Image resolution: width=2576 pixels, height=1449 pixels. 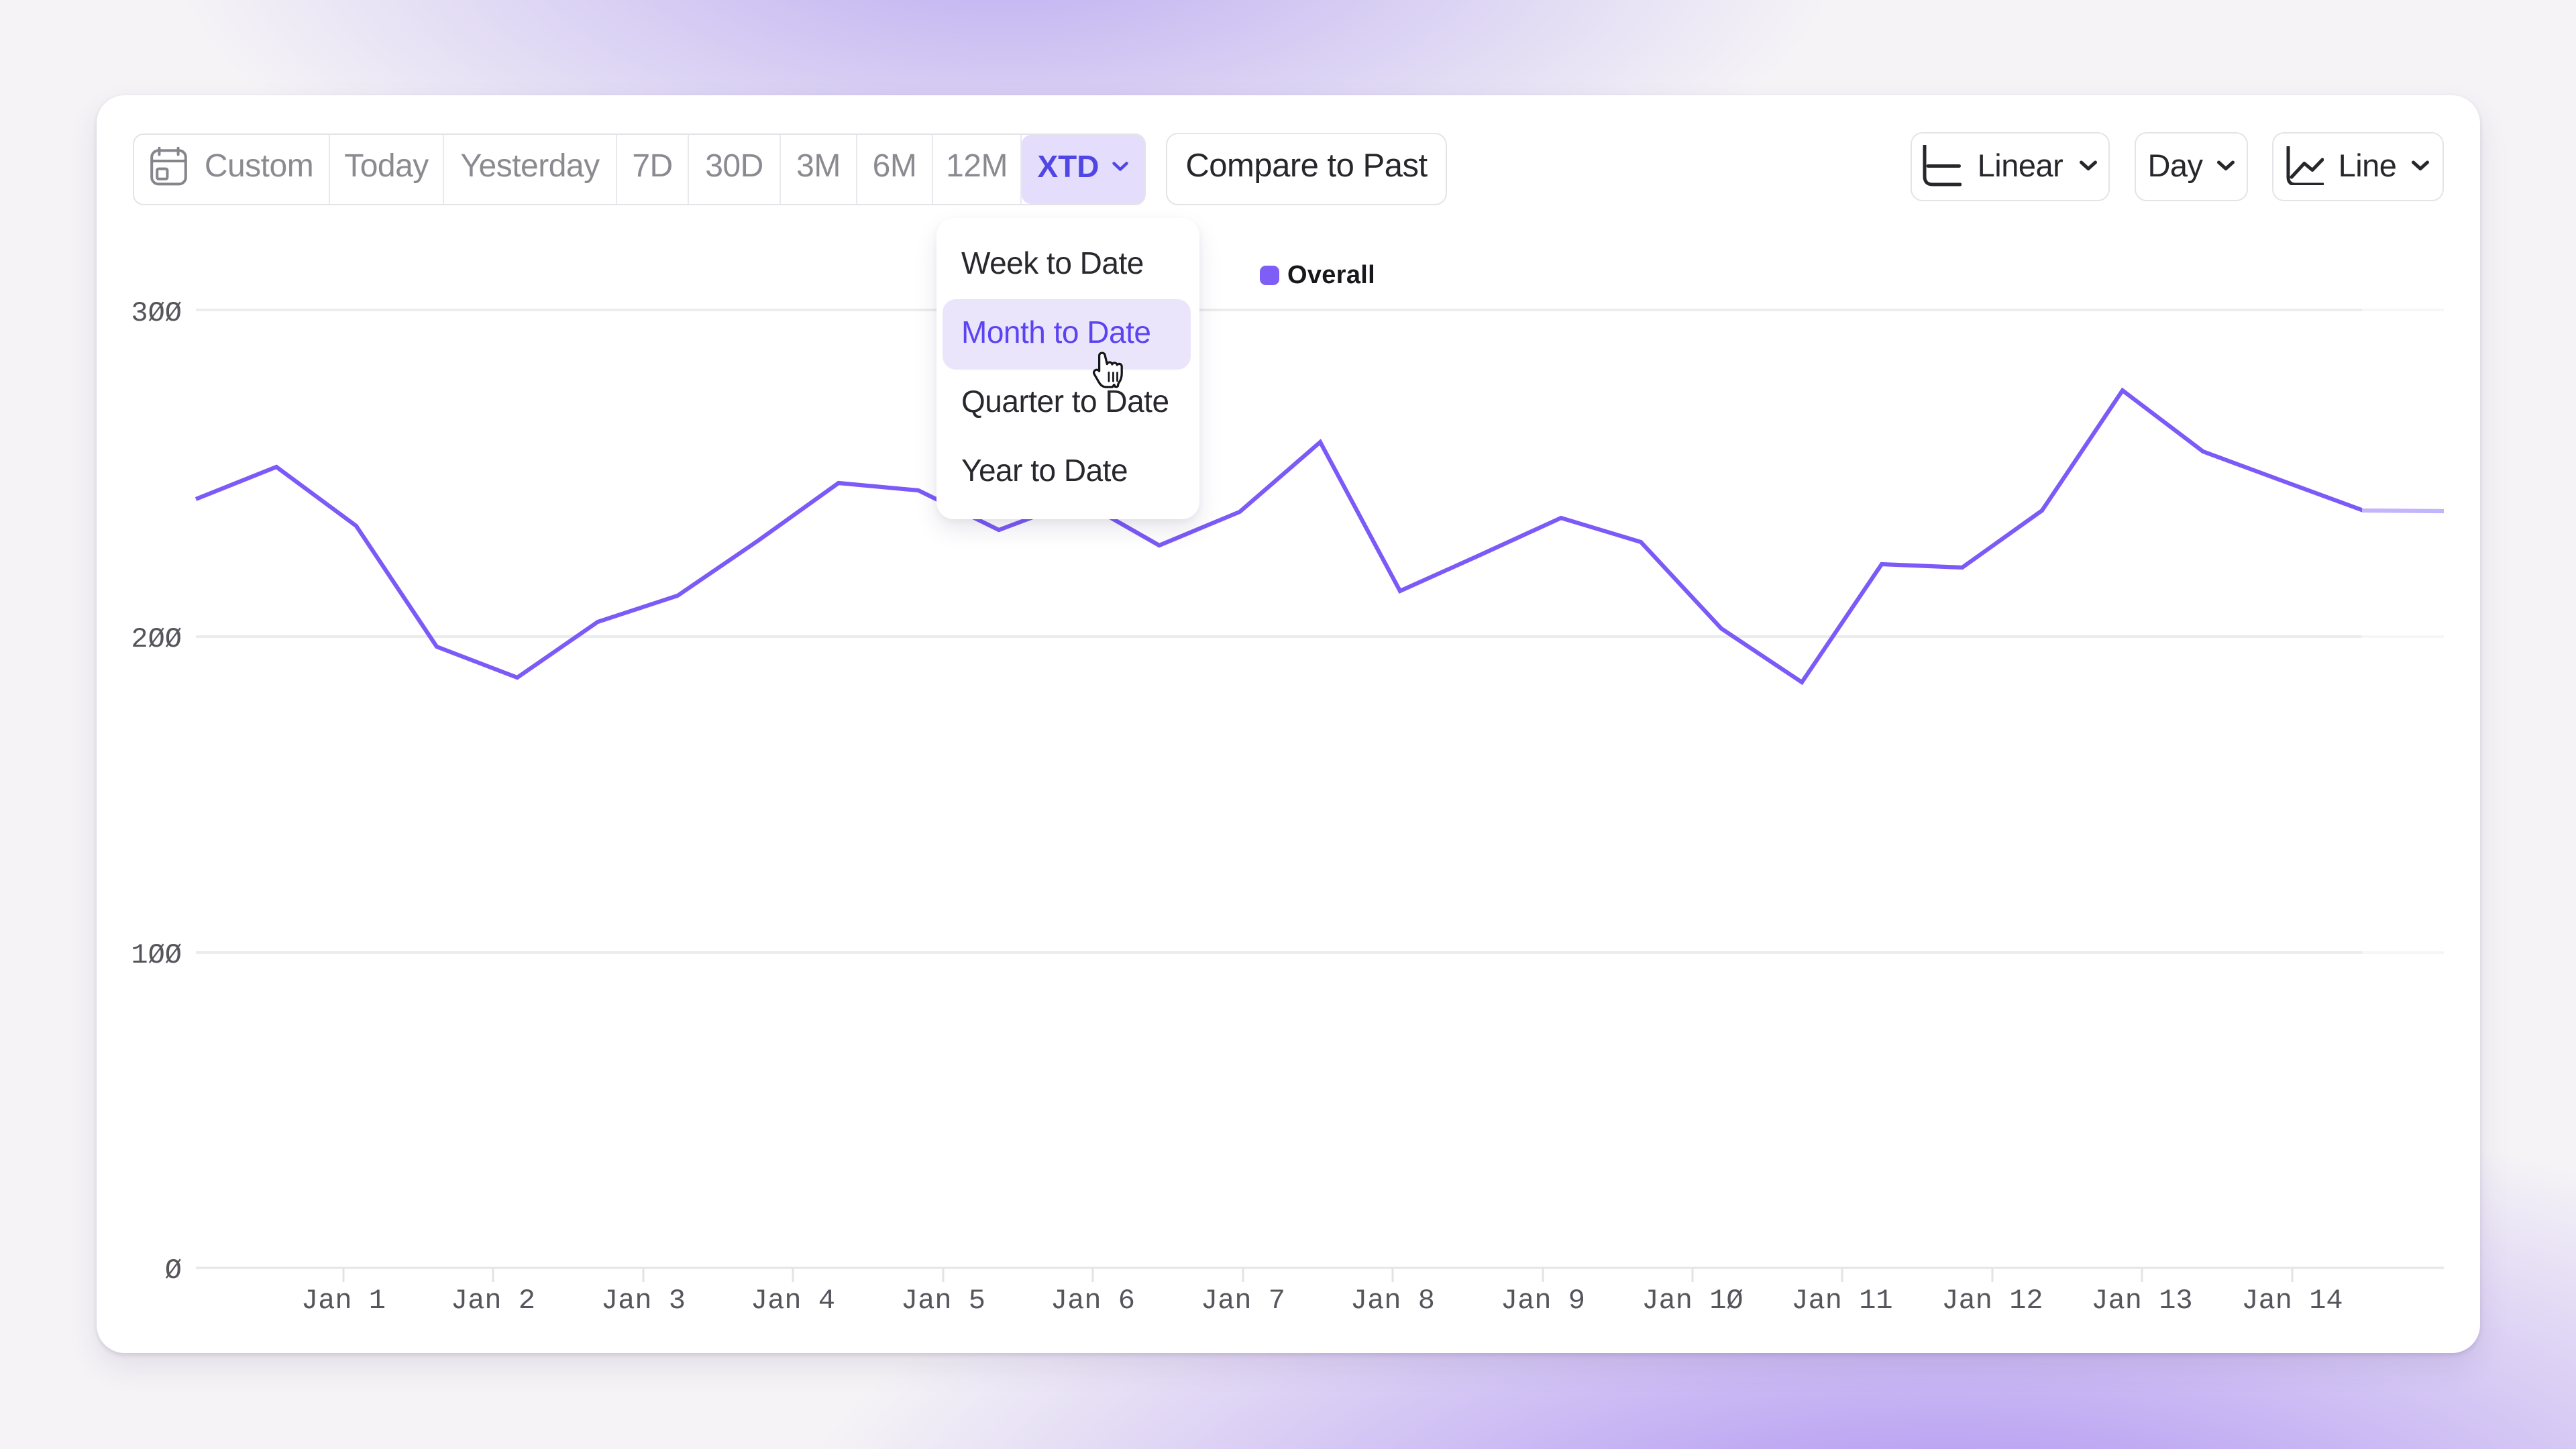 What do you see at coordinates (343, 1301) in the screenshot?
I see `svg-text: Jan 1` at bounding box center [343, 1301].